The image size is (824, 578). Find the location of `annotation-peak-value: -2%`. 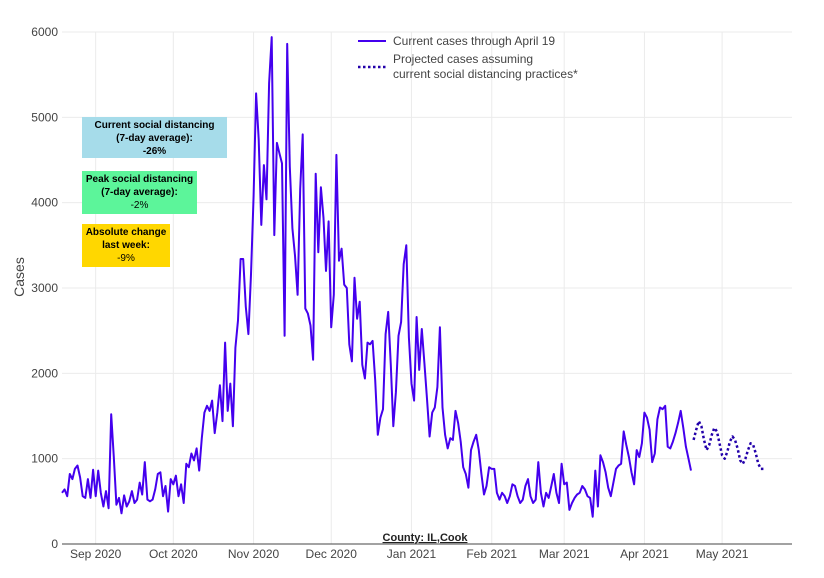

annotation-peak-value: -2% is located at coordinates (139, 205).